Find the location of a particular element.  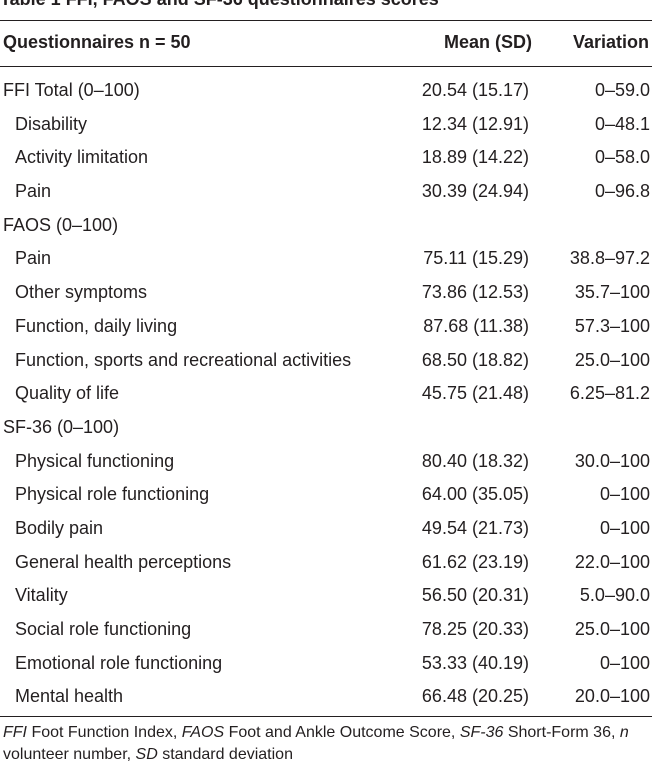

row-mean: 73.86 (12.53) is located at coordinates (475, 292).